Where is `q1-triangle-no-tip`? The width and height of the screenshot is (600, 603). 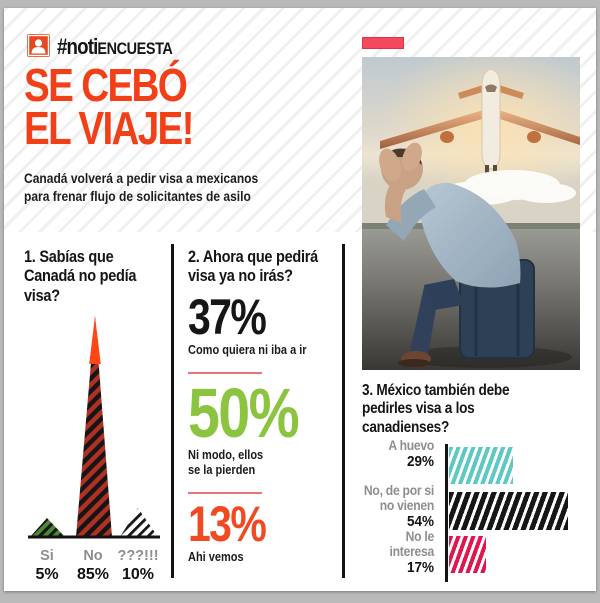 q1-triangle-no-tip is located at coordinates (95, 340).